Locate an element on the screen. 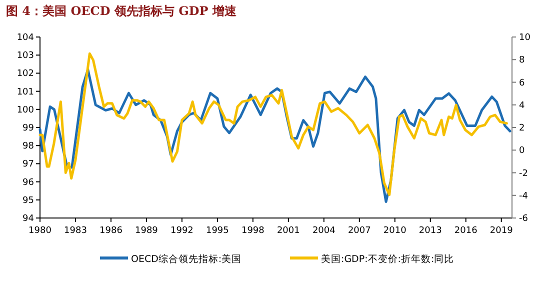 The height and width of the screenshot is (294, 540). x-tick-label: 2004 is located at coordinates (324, 231).